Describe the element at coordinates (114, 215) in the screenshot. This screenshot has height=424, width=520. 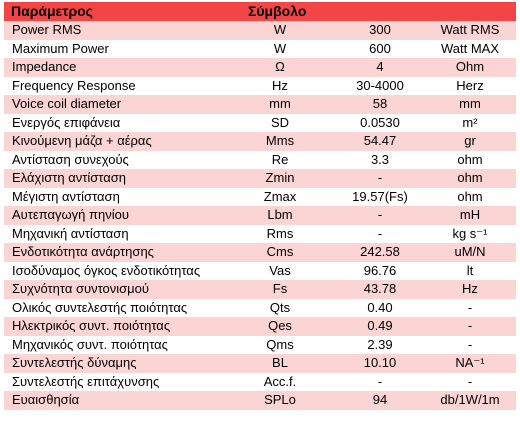
I see `cell-param: Αυτεπαγωγή πηνίου` at that location.